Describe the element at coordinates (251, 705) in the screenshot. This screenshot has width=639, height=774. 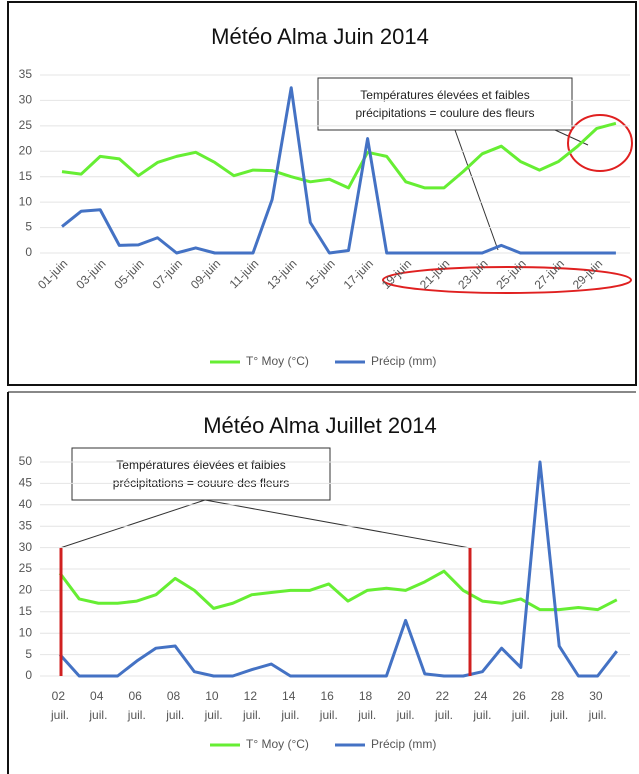
I see `x-tick-label: 12 juil.` at that location.